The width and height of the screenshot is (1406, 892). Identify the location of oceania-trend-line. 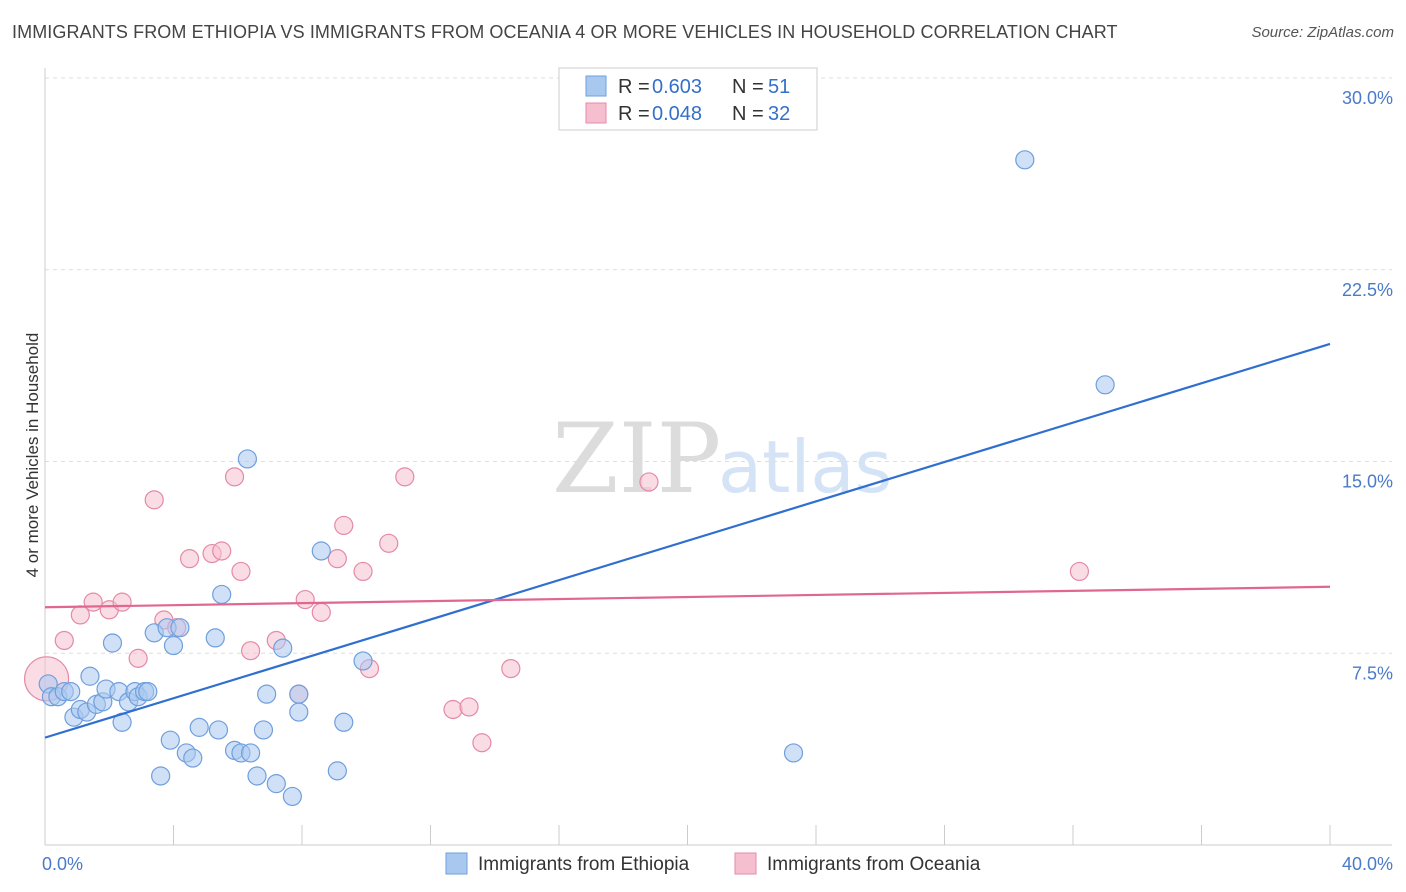
(687, 597).